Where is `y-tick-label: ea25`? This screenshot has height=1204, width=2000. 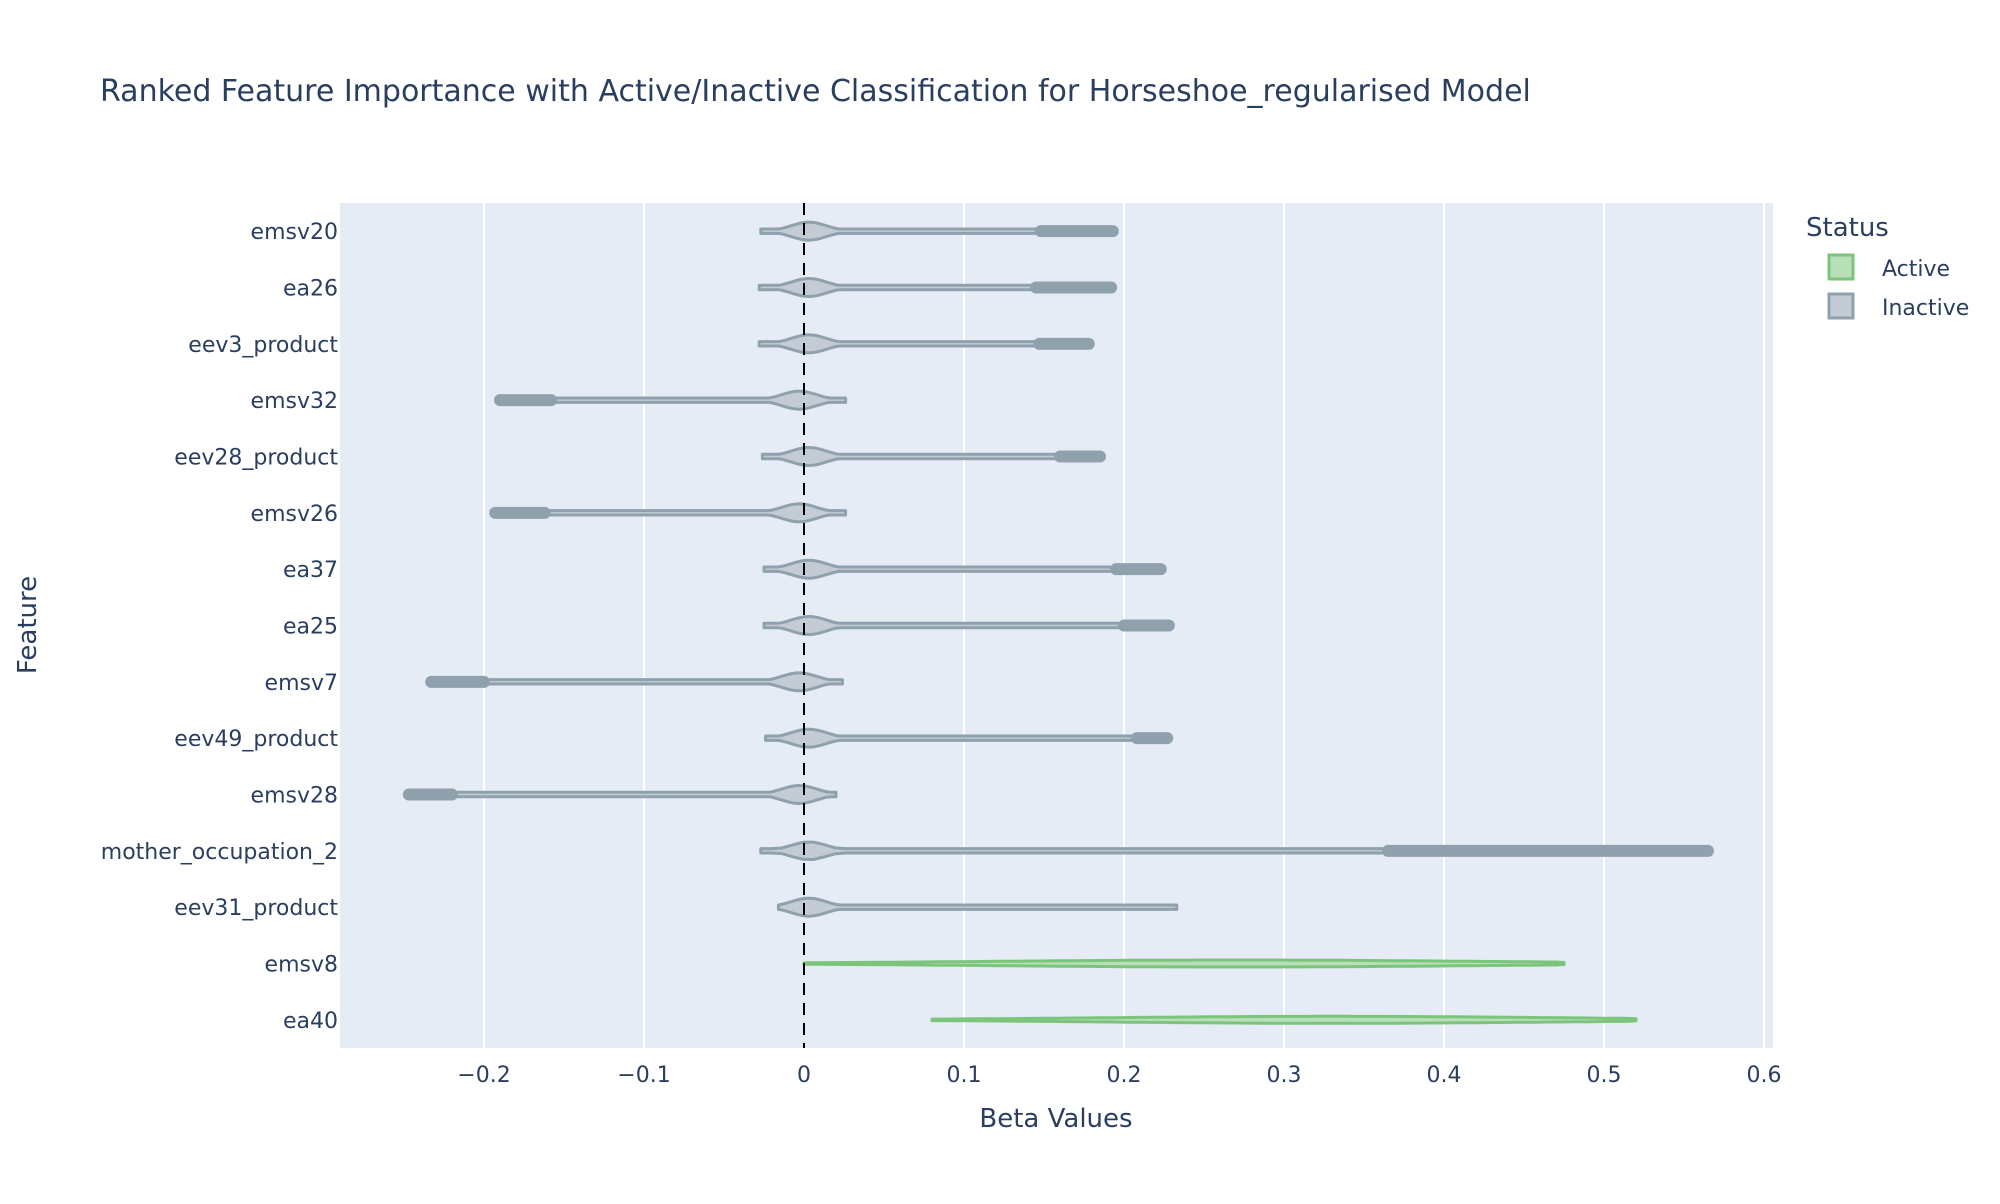 y-tick-label: ea25 is located at coordinates (310, 627).